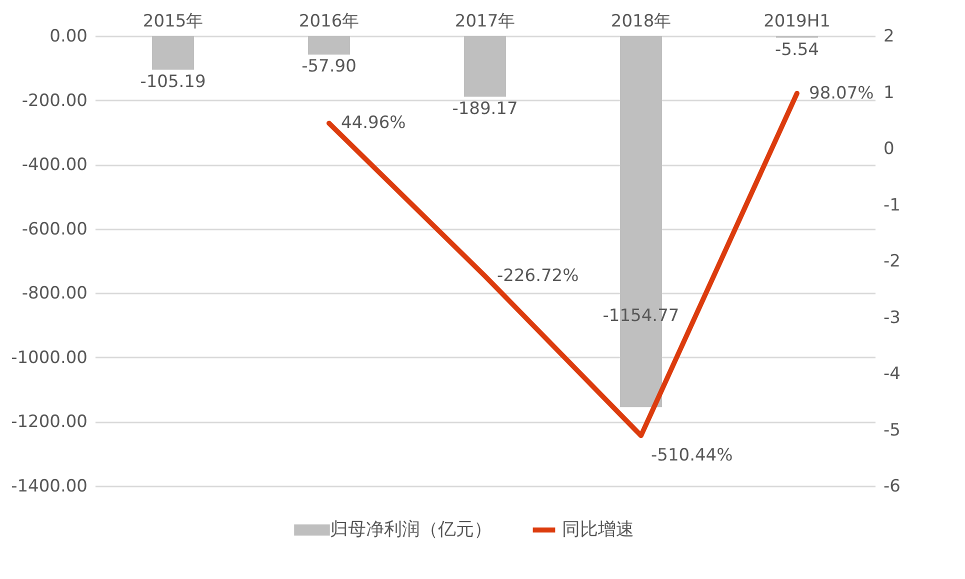  Describe the element at coordinates (538, 276) in the screenshot. I see `data-label: -226.72%` at that location.